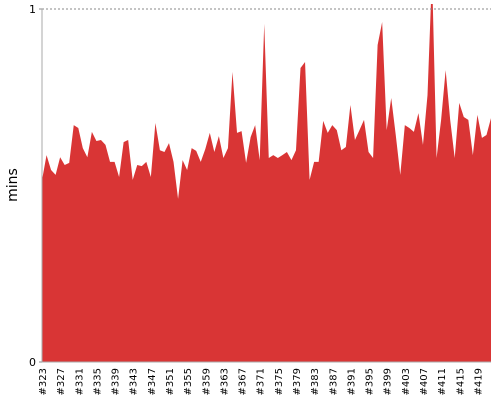  Describe the element at coordinates (134, 381) in the screenshot. I see `x-tick-label: #343` at that location.